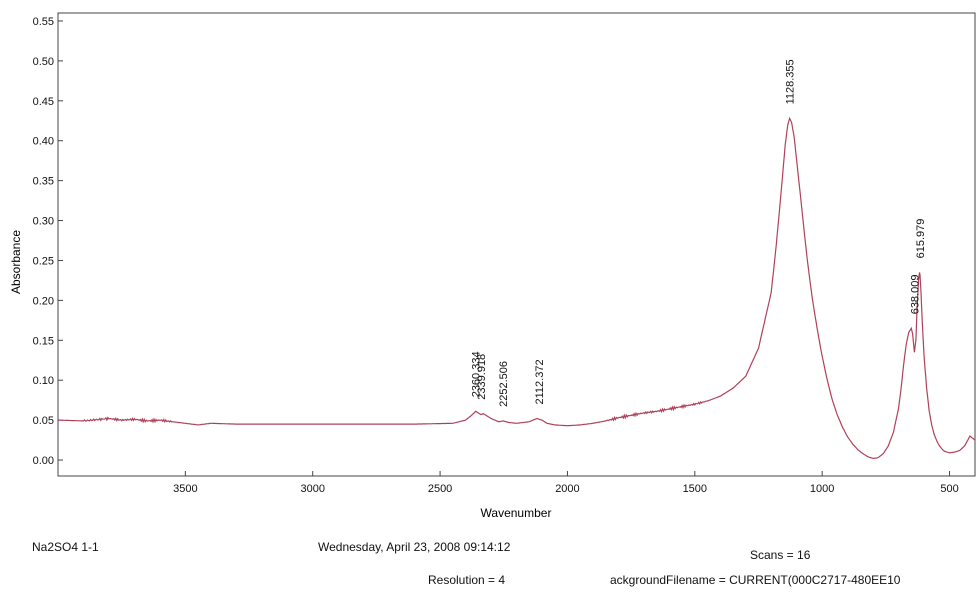 The width and height of the screenshot is (978, 593). What do you see at coordinates (16, 262) in the screenshot?
I see `y-axis-label: Absorbance` at bounding box center [16, 262].